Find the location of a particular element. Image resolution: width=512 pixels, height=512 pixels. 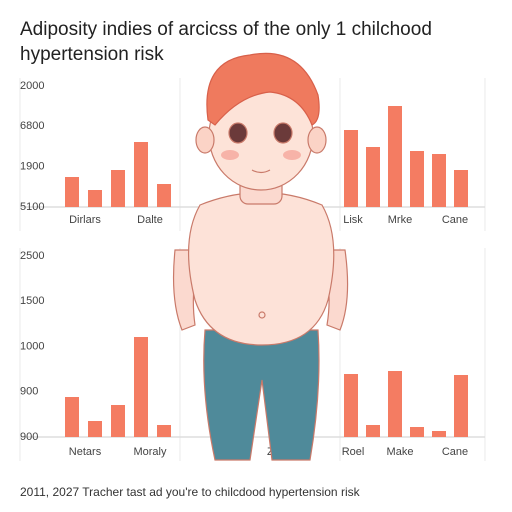

x-label: Dirlars is located at coordinates (85, 220).